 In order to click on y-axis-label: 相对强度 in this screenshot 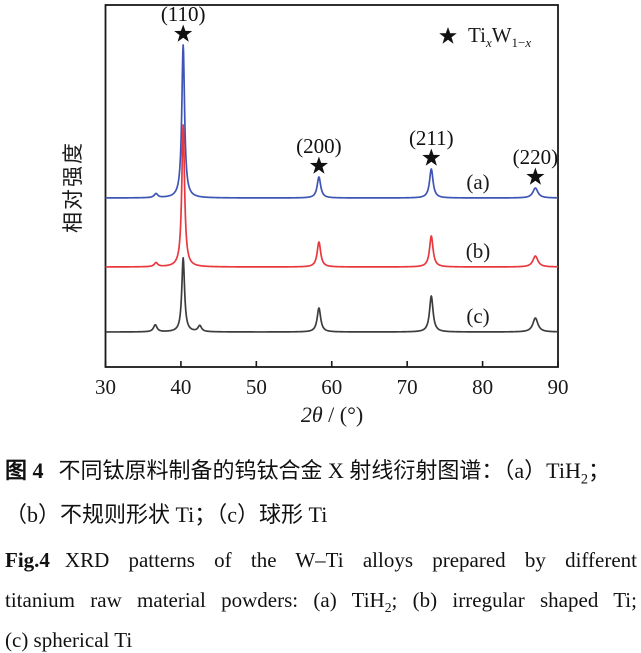, I will do `click(73, 187)`.